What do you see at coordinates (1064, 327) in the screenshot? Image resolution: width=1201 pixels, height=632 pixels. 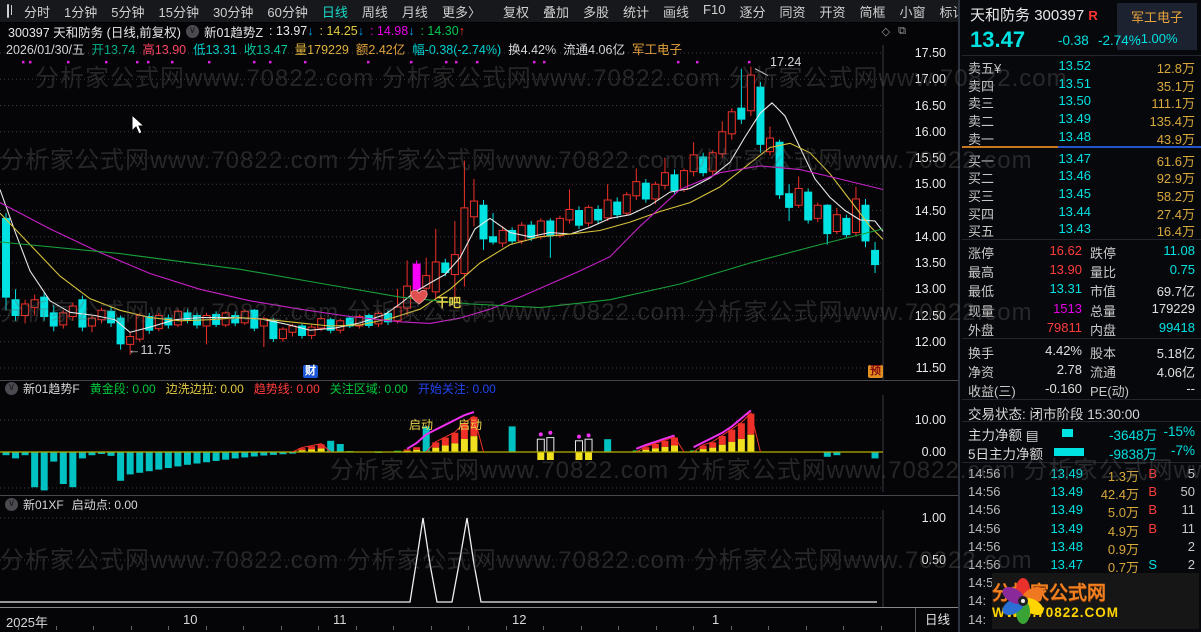 I see `stat-value: 79811` at bounding box center [1064, 327].